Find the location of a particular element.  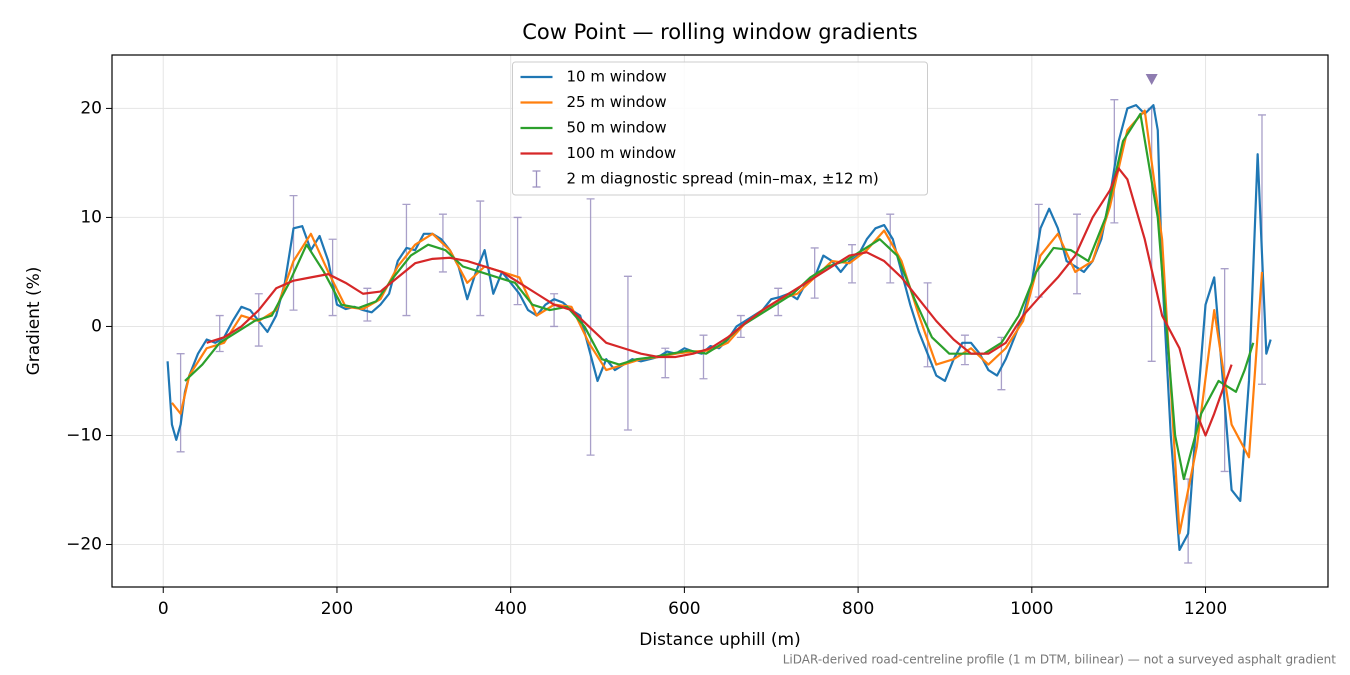

legend-label: 25 m window is located at coordinates (617, 102).